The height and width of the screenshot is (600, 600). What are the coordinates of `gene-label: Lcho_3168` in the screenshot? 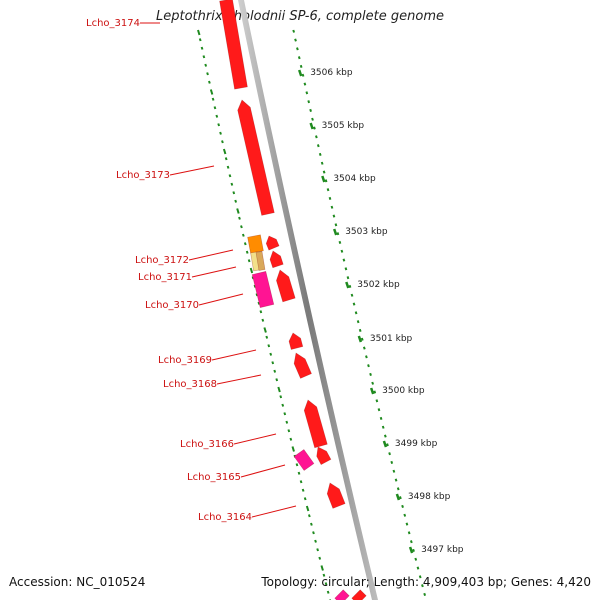 It's located at (190, 384).